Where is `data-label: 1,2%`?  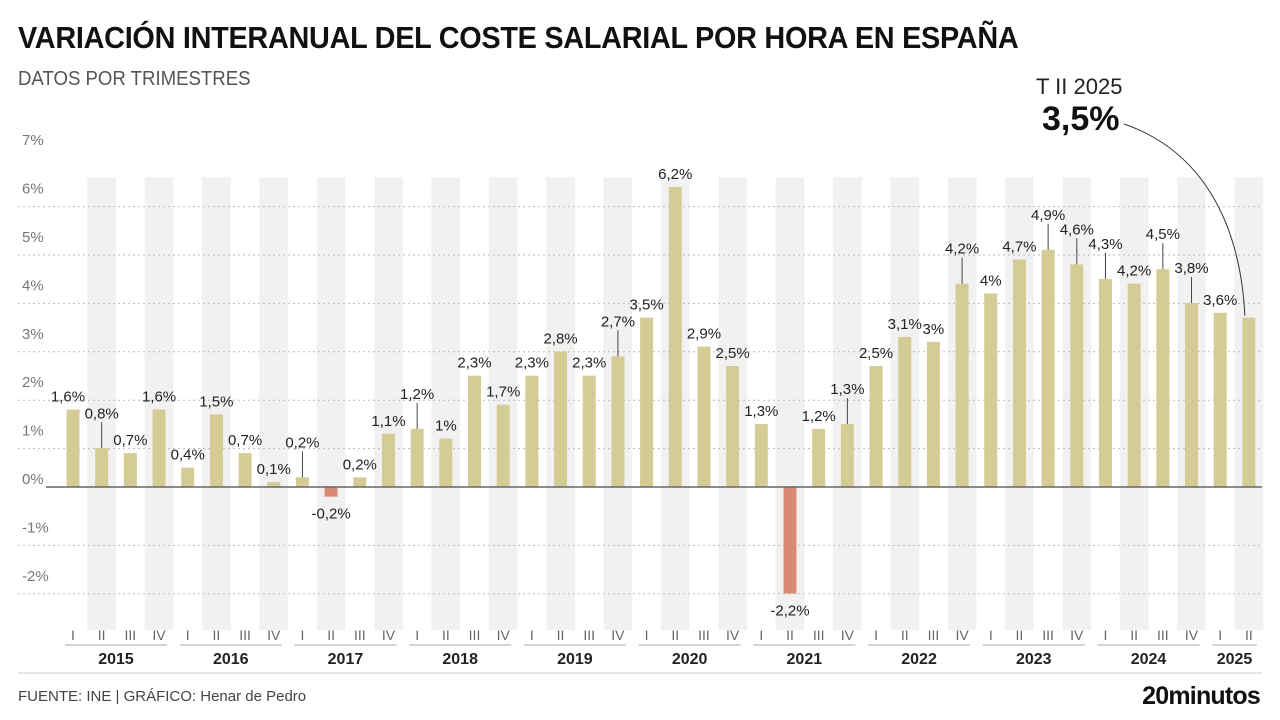
data-label: 1,2% is located at coordinates (417, 394).